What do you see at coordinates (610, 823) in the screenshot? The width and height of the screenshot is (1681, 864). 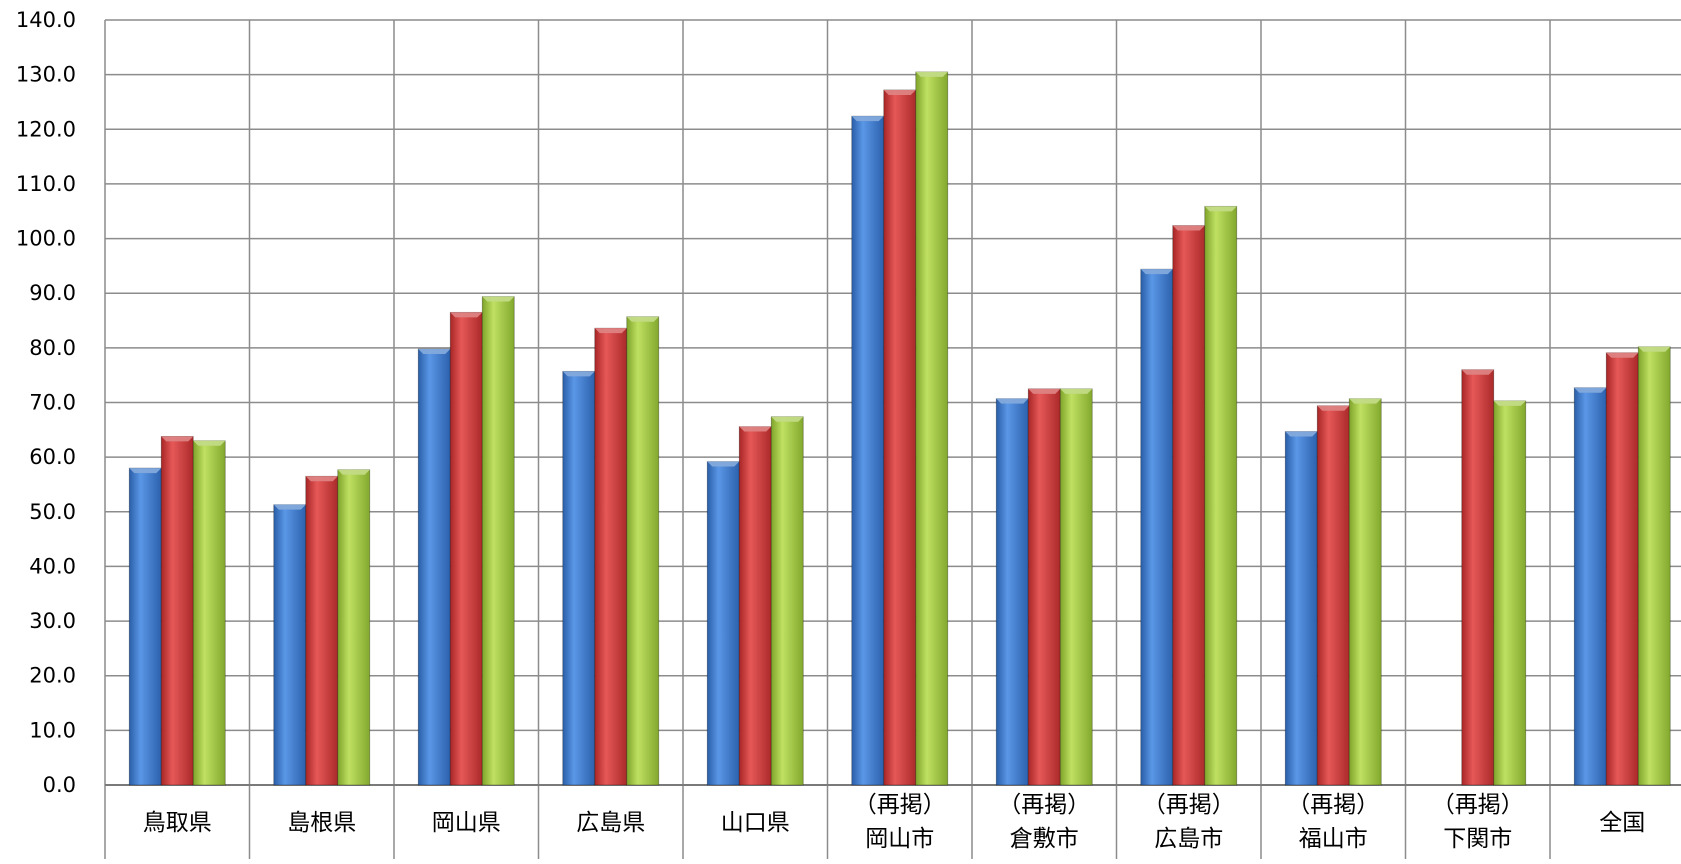 I see `x-tick-label: 広島県` at bounding box center [610, 823].